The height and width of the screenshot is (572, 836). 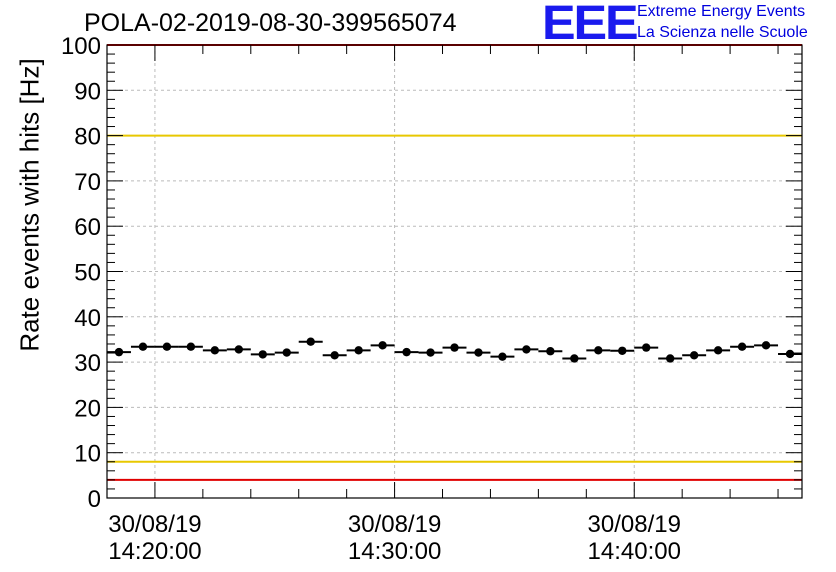 I want to click on x-tick-label-date-2: 30/08/19, so click(x=634, y=524).